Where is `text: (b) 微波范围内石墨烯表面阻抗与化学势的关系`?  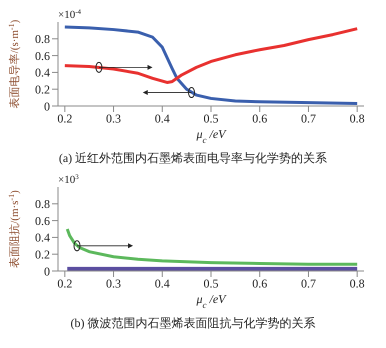
text: (b) 微波范围内石墨烯表面阻抗与化学势的关系 is located at coordinates (193, 323).